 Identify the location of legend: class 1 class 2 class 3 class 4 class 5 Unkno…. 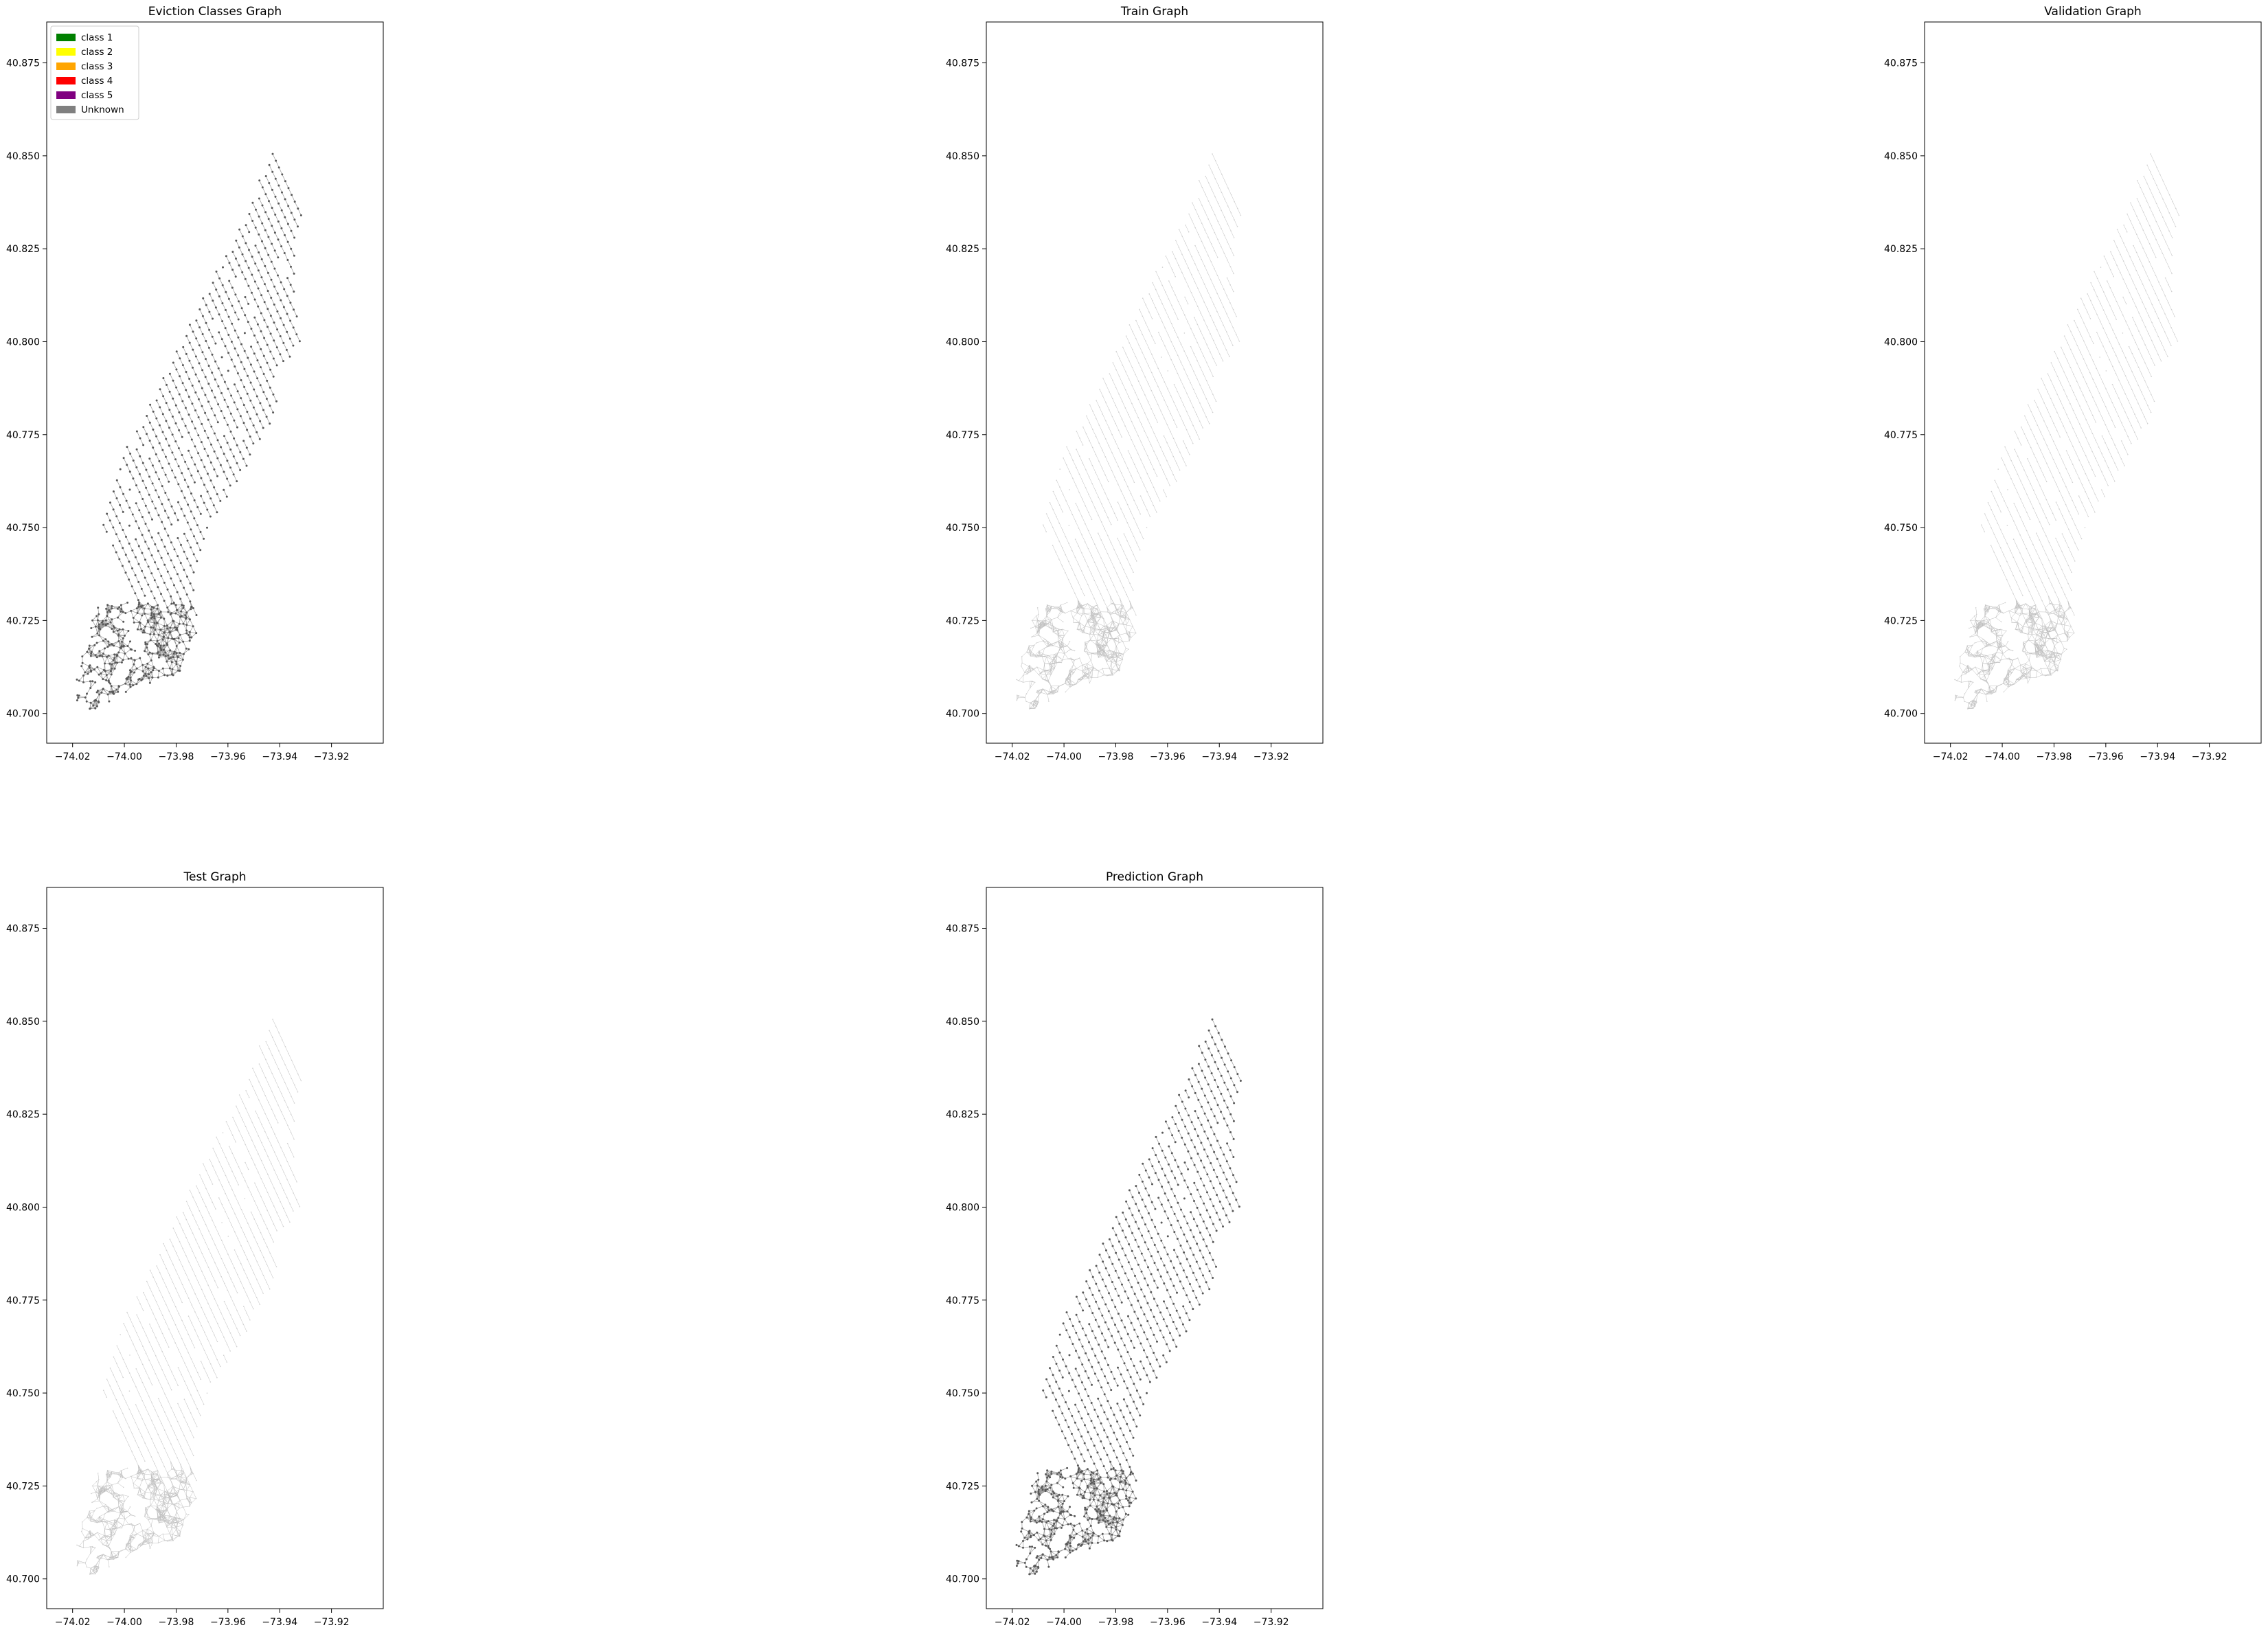
(95, 72).